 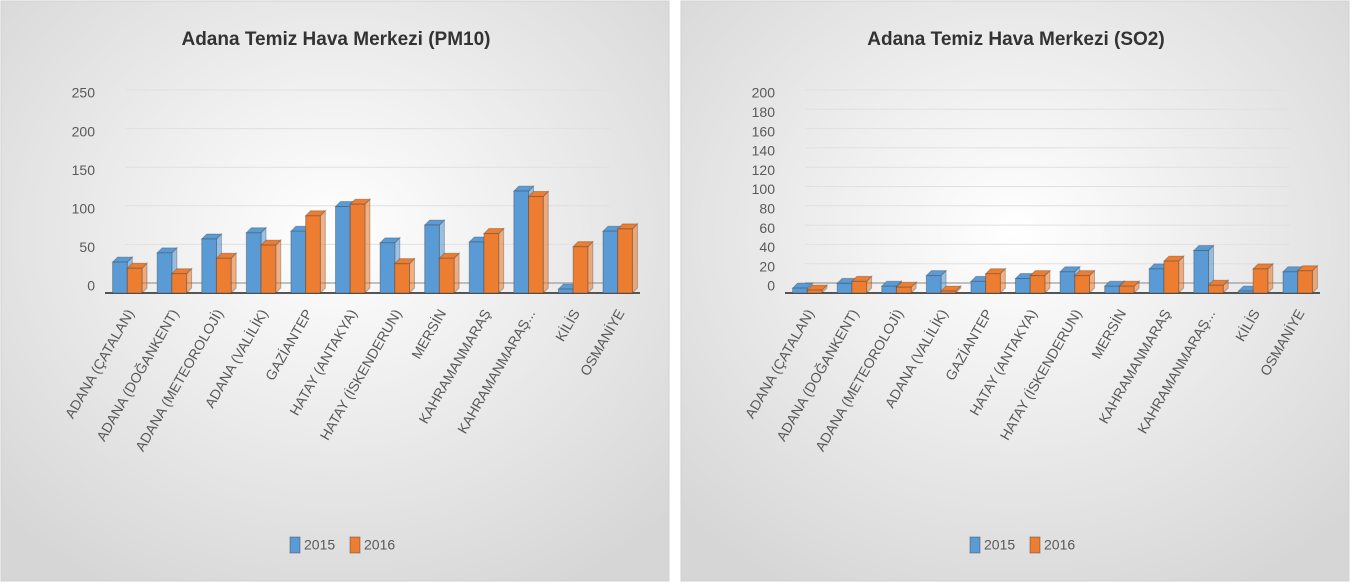 I want to click on y-tick-label: 140, so click(x=764, y=151).